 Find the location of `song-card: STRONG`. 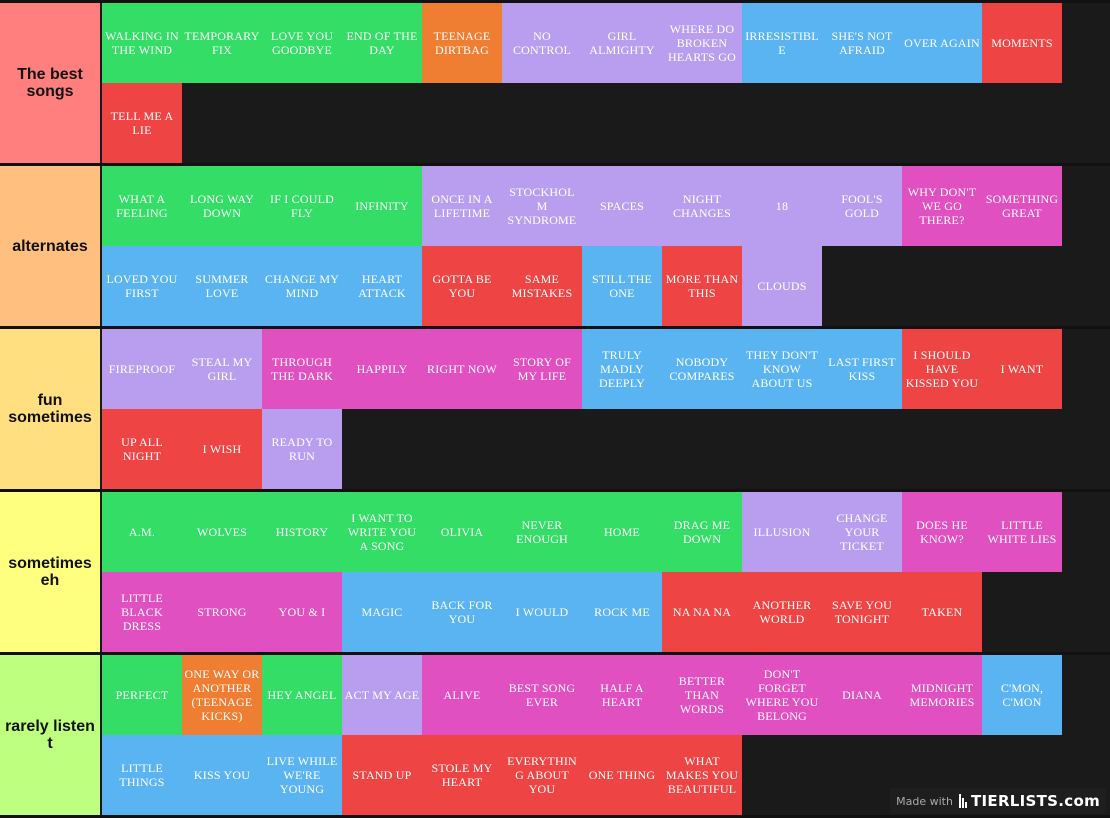

song-card: STRONG is located at coordinates (222, 612).